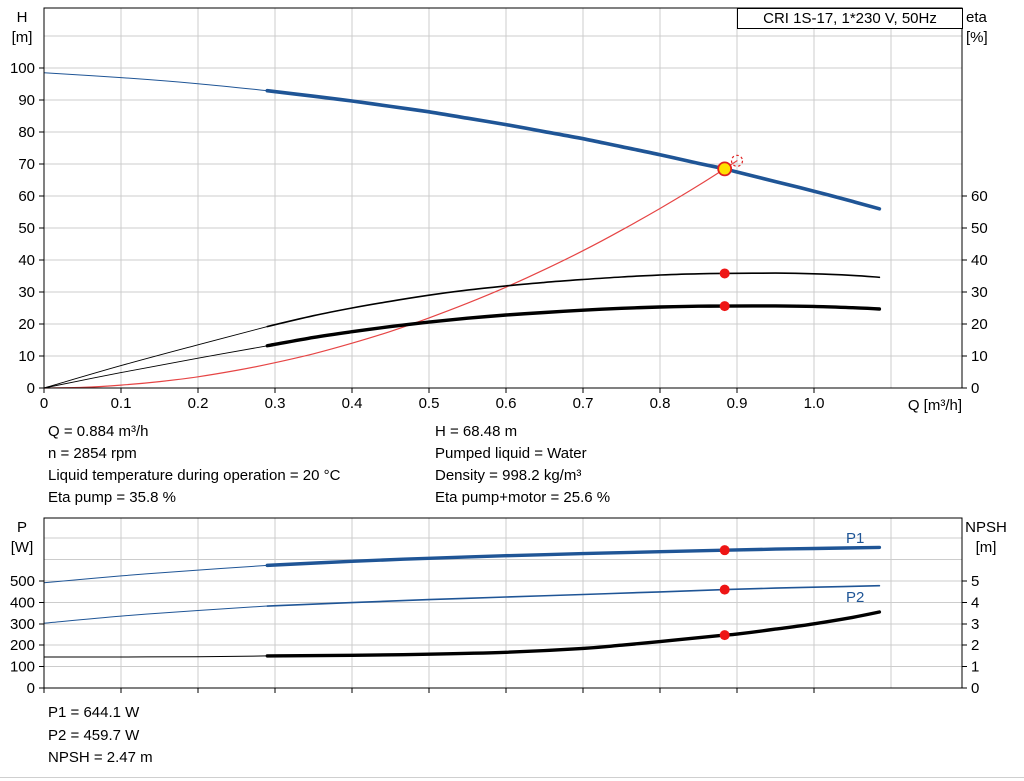 This screenshot has height=781, width=1024. I want to click on npsh-axis-title: NPSH [m], so click(986, 538).